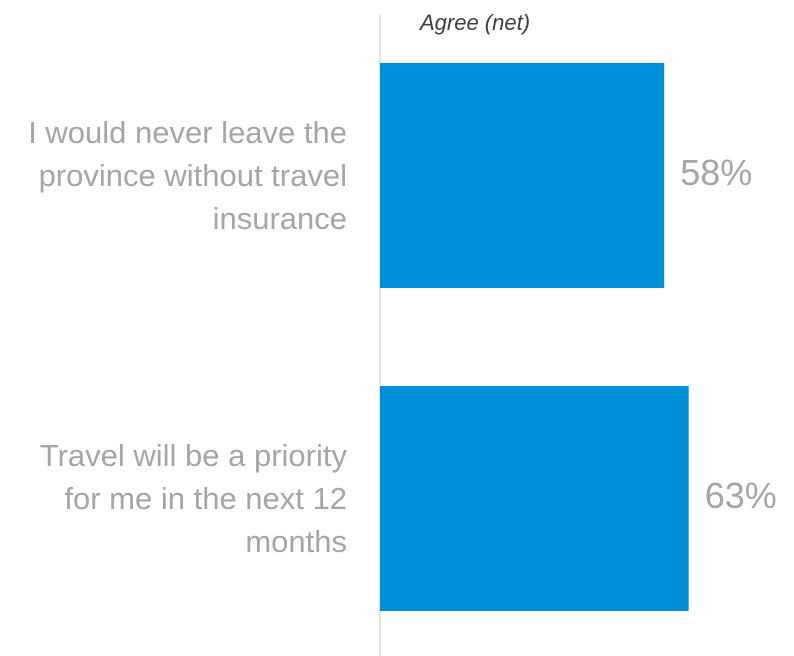  What do you see at coordinates (716, 172) in the screenshot?
I see `value-label: 58%` at bounding box center [716, 172].